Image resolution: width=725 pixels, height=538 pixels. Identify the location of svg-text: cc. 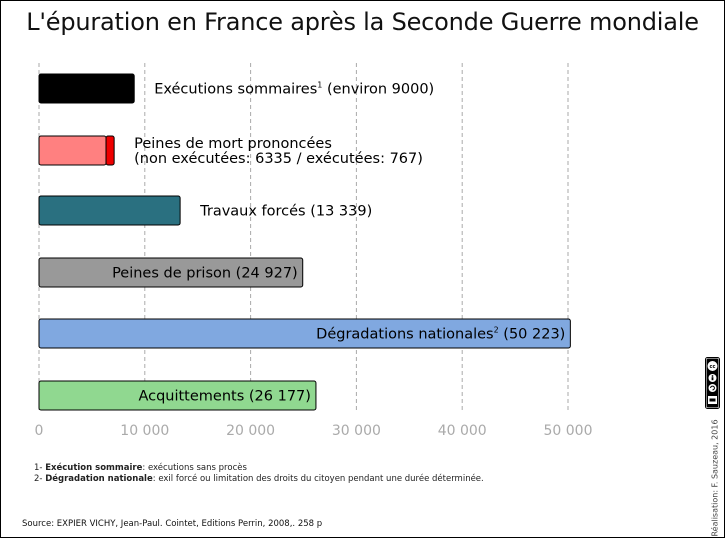
(713, 367).